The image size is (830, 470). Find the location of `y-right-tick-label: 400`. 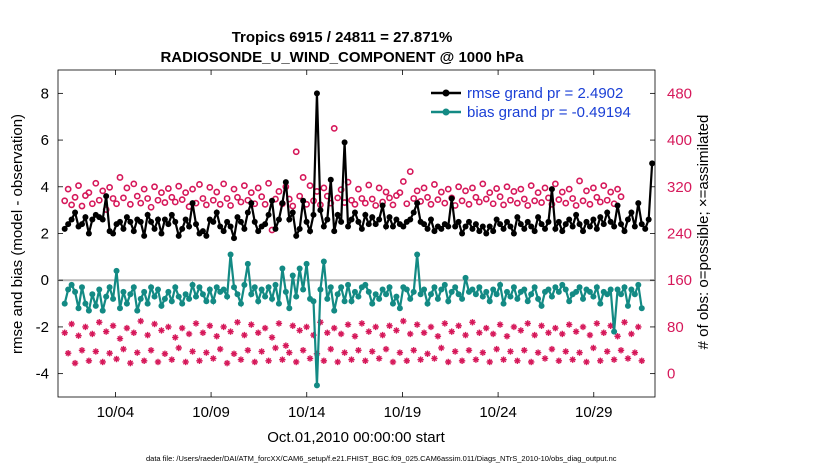

y-right-tick-label: 400 is located at coordinates (679, 140).